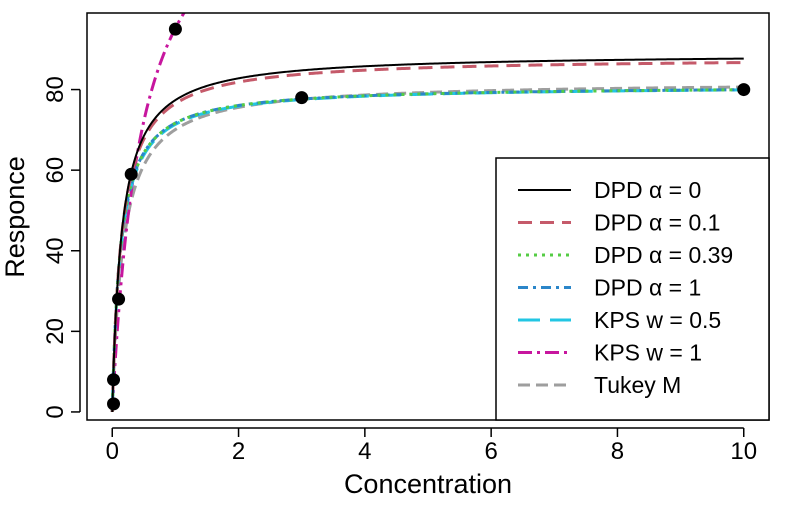 This screenshot has width=789, height=506. I want to click on x-axis: 0 2 4 6 8 10, so click(431, 446).